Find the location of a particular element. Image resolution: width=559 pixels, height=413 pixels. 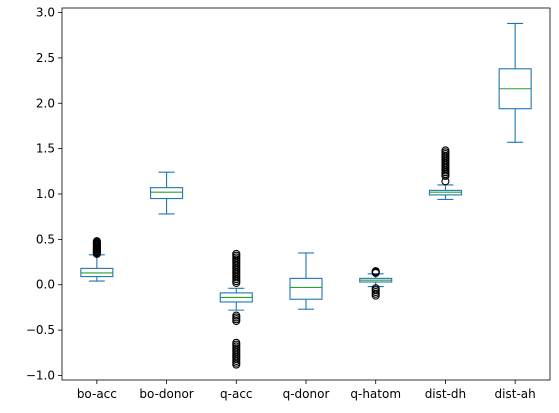

y-tick-label: 1.5 is located at coordinates (45, 149).